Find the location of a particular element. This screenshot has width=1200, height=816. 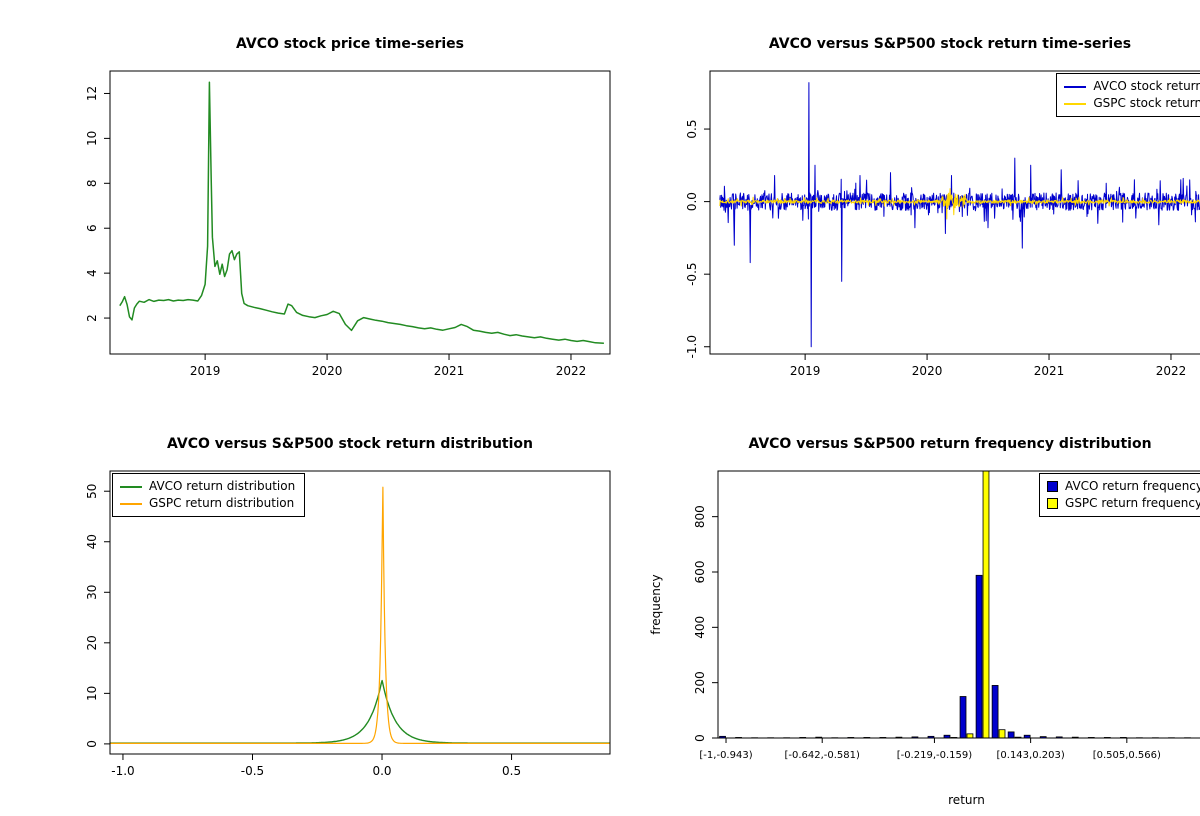

svg-text: frequency is located at coordinates (656, 604).